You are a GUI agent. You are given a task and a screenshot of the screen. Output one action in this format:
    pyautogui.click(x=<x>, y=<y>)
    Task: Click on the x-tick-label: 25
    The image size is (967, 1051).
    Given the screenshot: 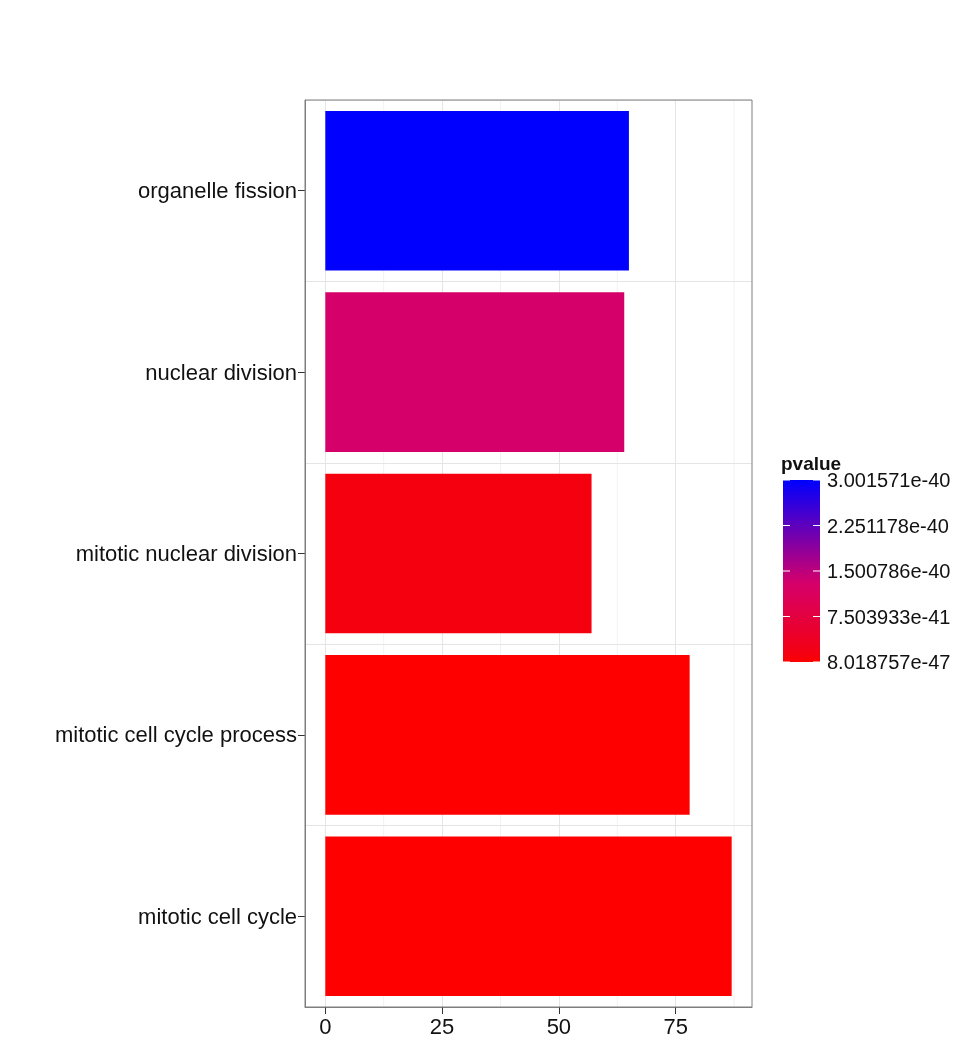 What is the action you would take?
    pyautogui.click(x=442, y=1026)
    